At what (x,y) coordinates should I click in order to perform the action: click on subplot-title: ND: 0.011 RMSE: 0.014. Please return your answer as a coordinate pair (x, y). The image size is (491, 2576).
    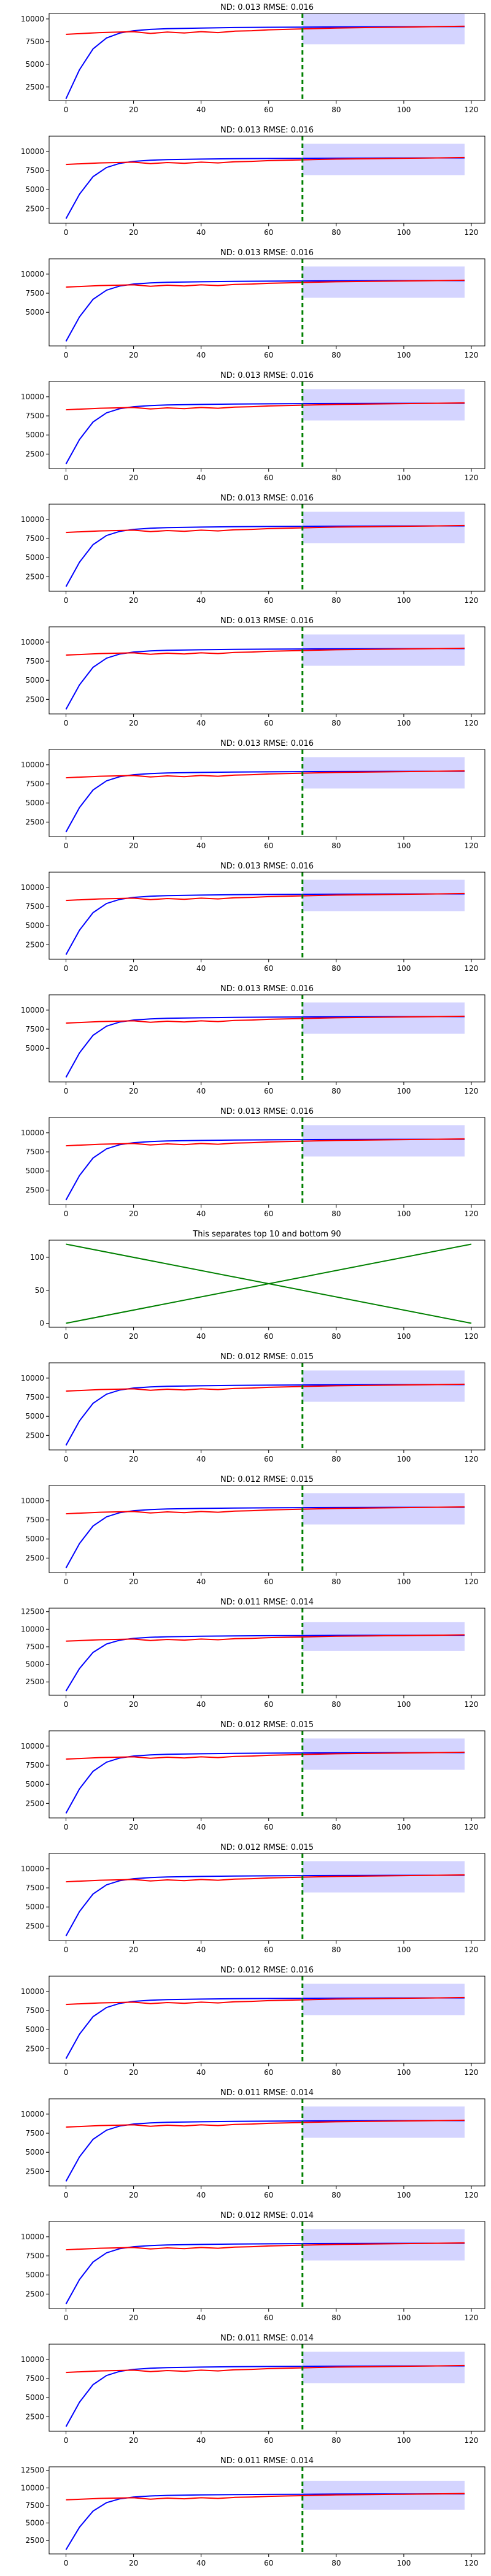
    Looking at the image, I should click on (267, 2461).